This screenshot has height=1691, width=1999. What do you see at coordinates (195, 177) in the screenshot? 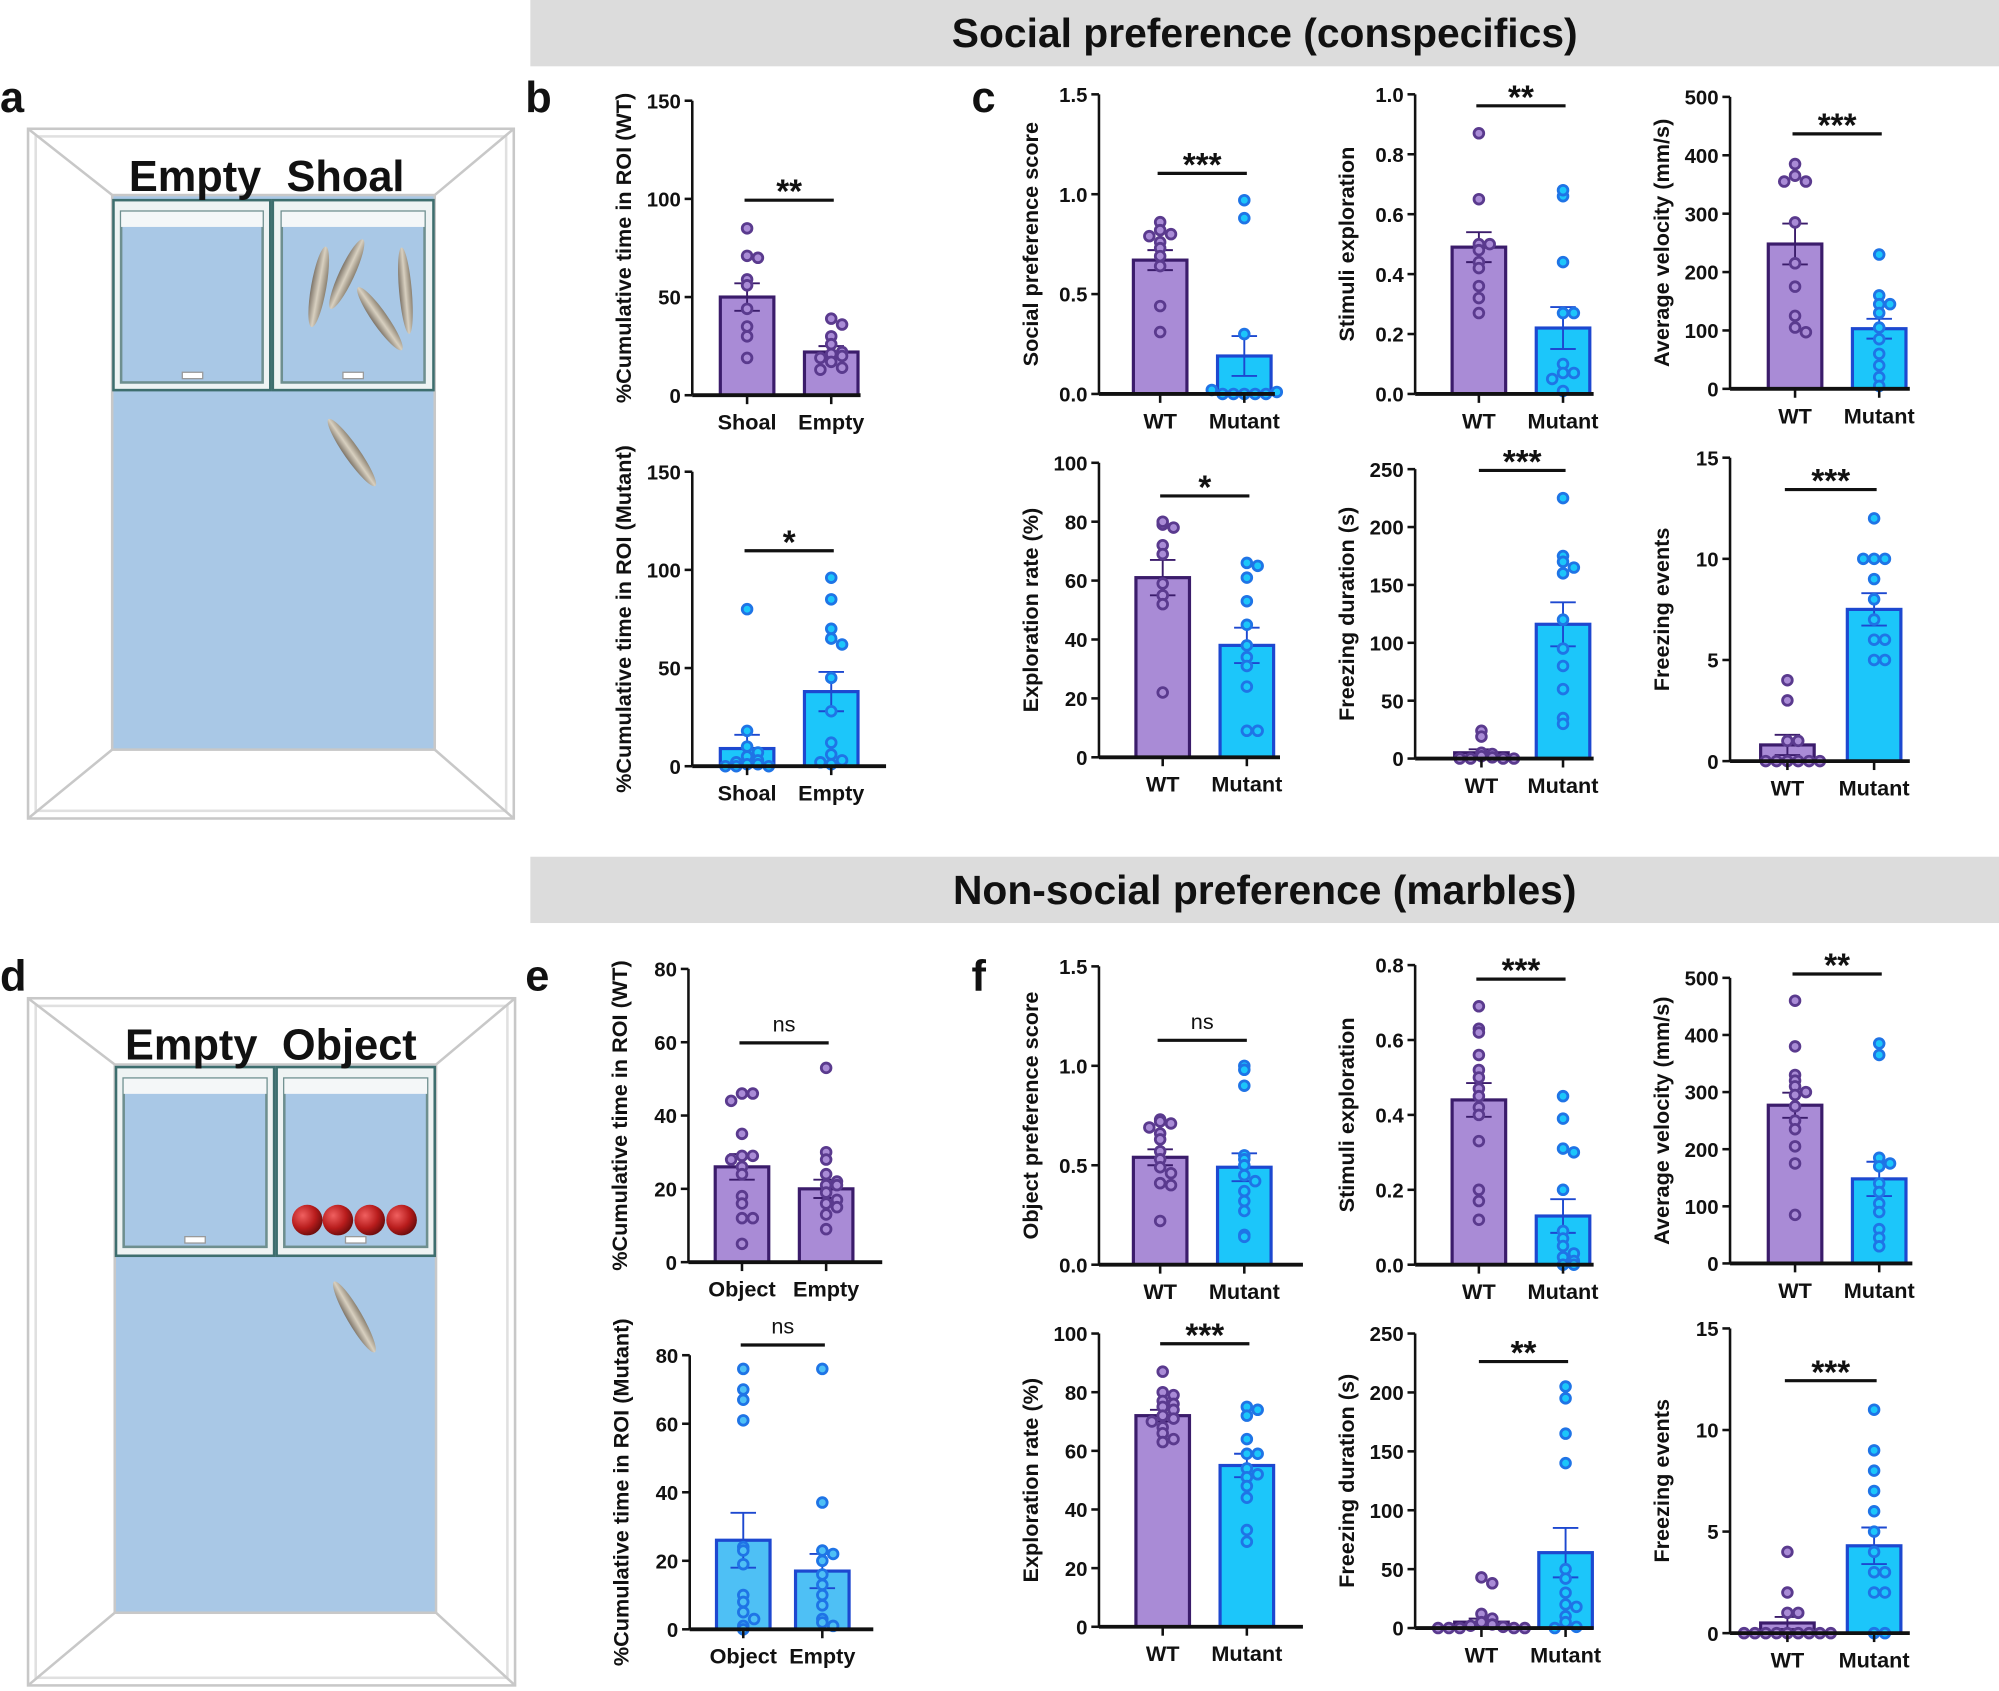
I see `tank-a-label-empty: Empty` at bounding box center [195, 177].